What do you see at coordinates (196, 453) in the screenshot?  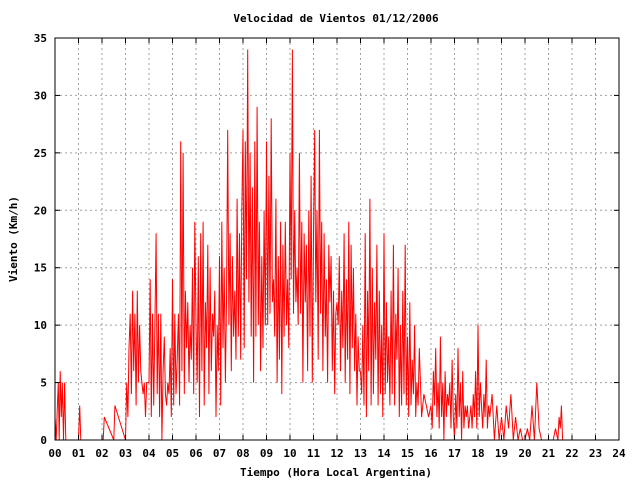 I see `x-tick-label: 06` at bounding box center [196, 453].